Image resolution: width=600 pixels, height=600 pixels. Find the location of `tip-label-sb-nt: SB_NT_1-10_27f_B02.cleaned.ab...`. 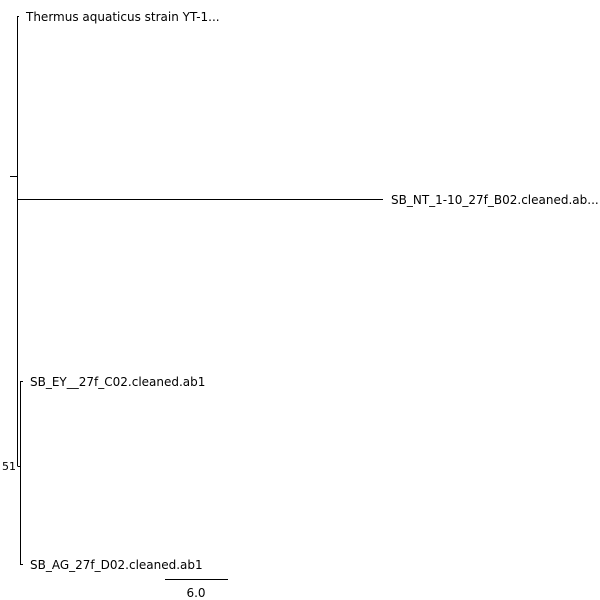

tip-label-sb-nt: SB_NT_1-10_27f_B02.cleaned.ab... is located at coordinates (495, 200).